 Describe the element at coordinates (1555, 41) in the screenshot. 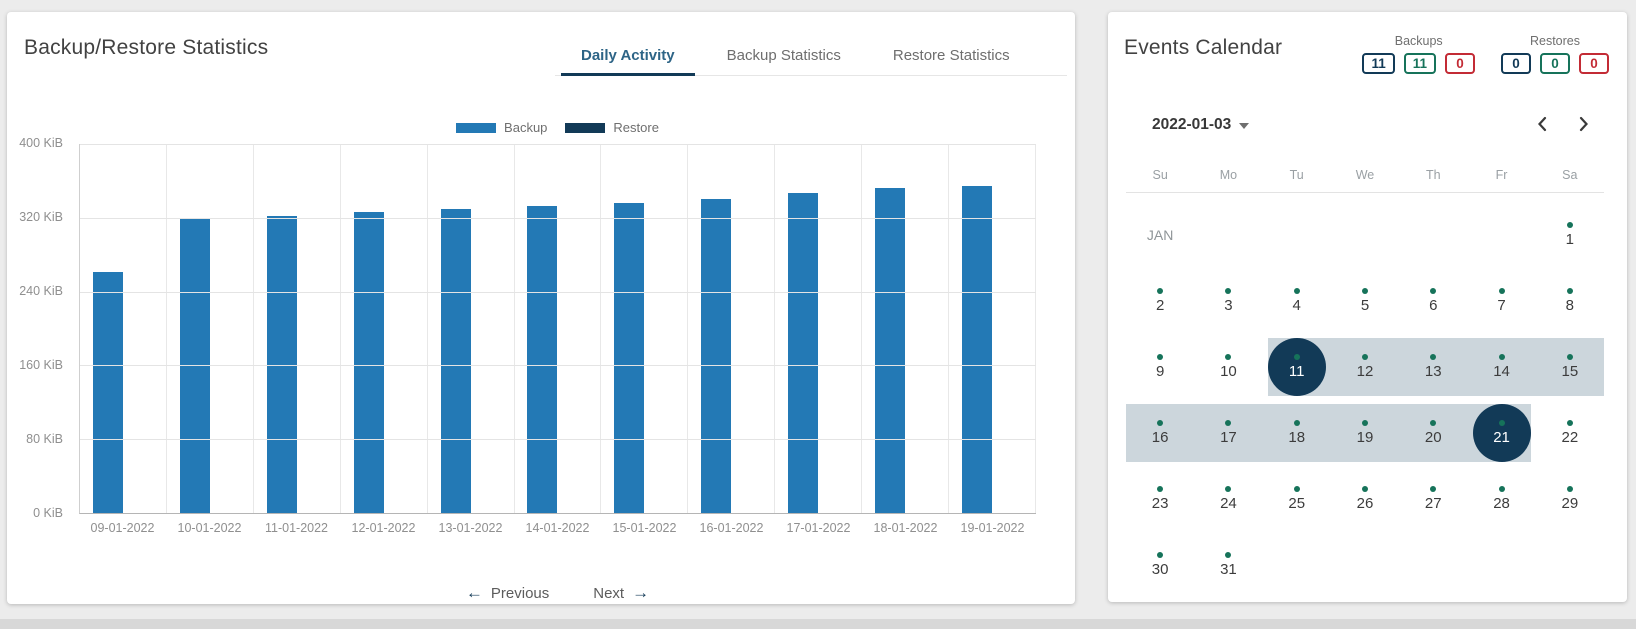

I see `restores-label: Restores` at that location.